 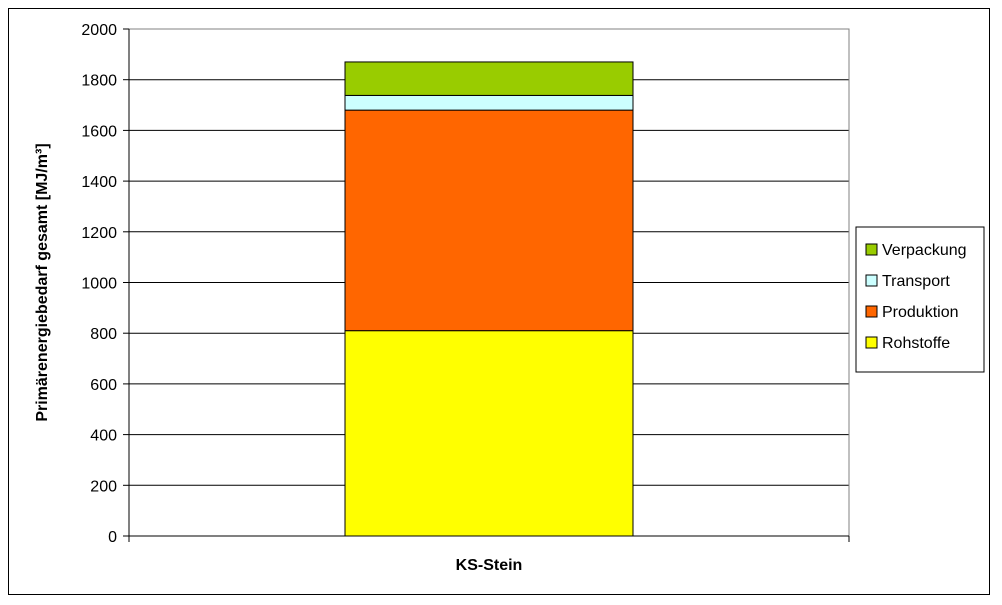 I want to click on y-tick-label: 1600, so click(x=99, y=131).